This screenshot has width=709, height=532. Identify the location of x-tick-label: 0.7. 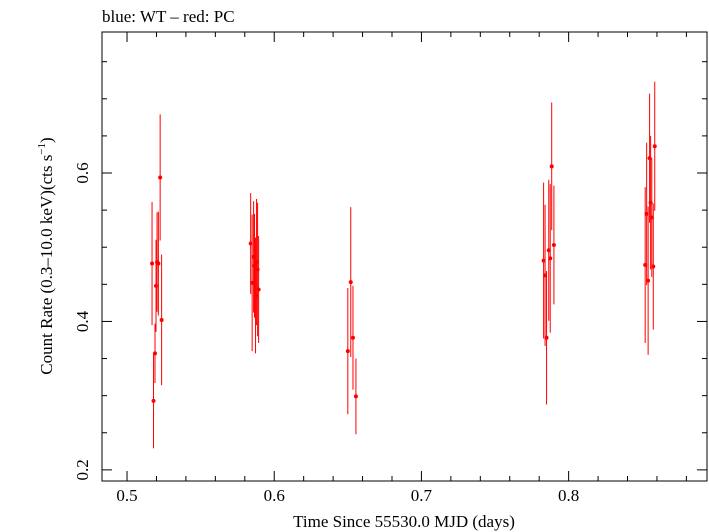
(422, 495).